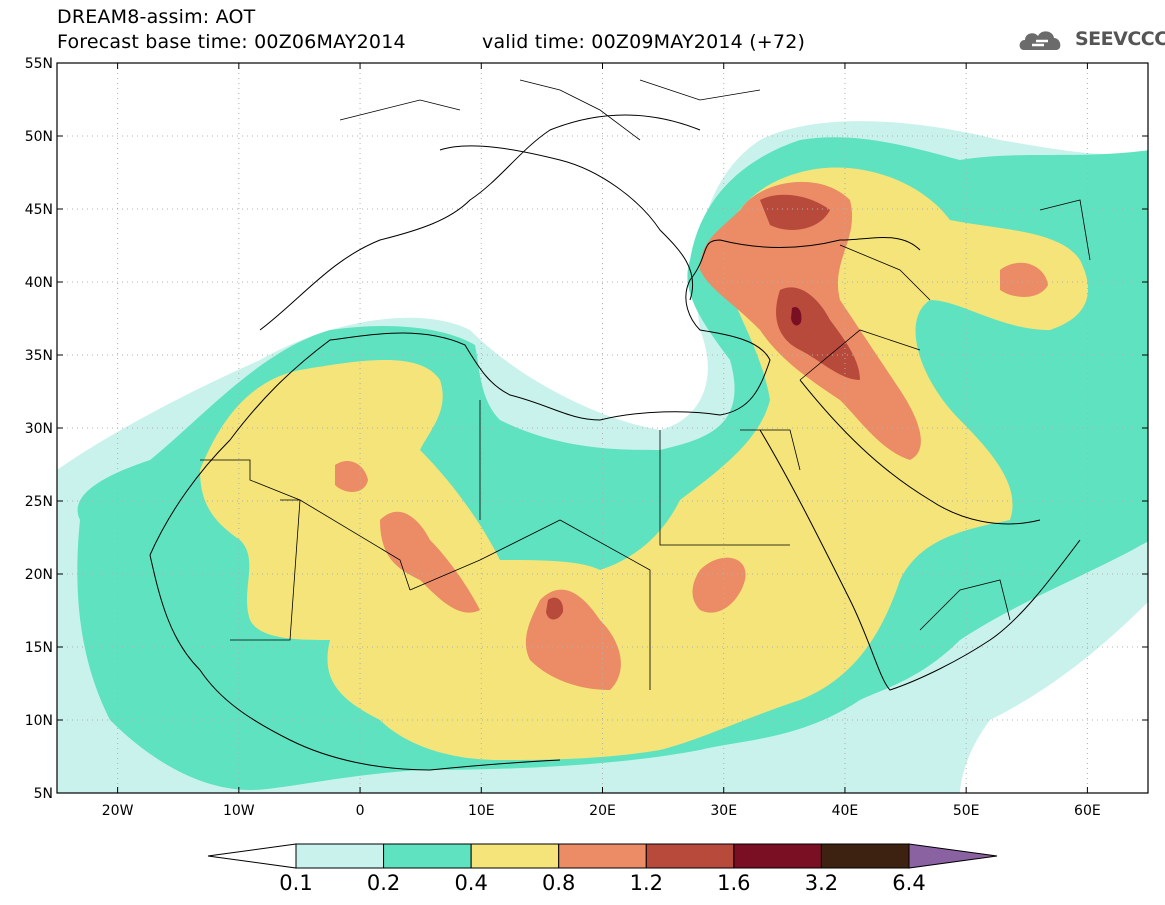 The height and width of the screenshot is (905, 1165). I want to click on lat-tick-label: 30N, so click(39, 429).